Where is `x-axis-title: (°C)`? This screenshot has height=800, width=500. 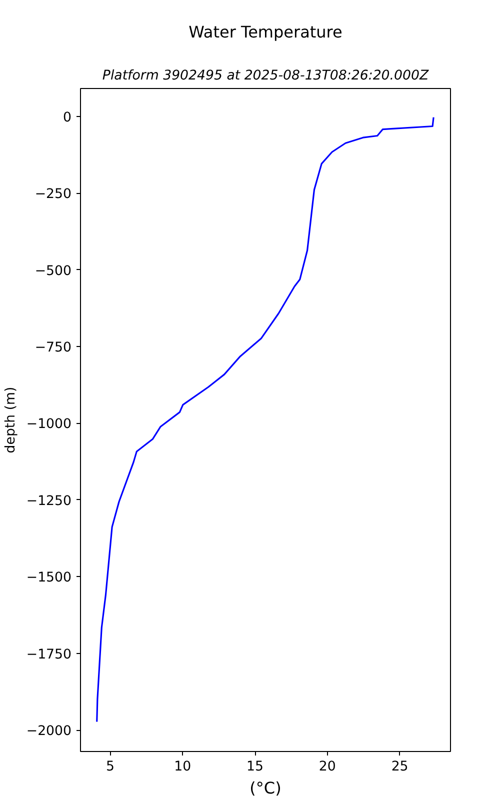 x-axis-title: (°C) is located at coordinates (266, 788).